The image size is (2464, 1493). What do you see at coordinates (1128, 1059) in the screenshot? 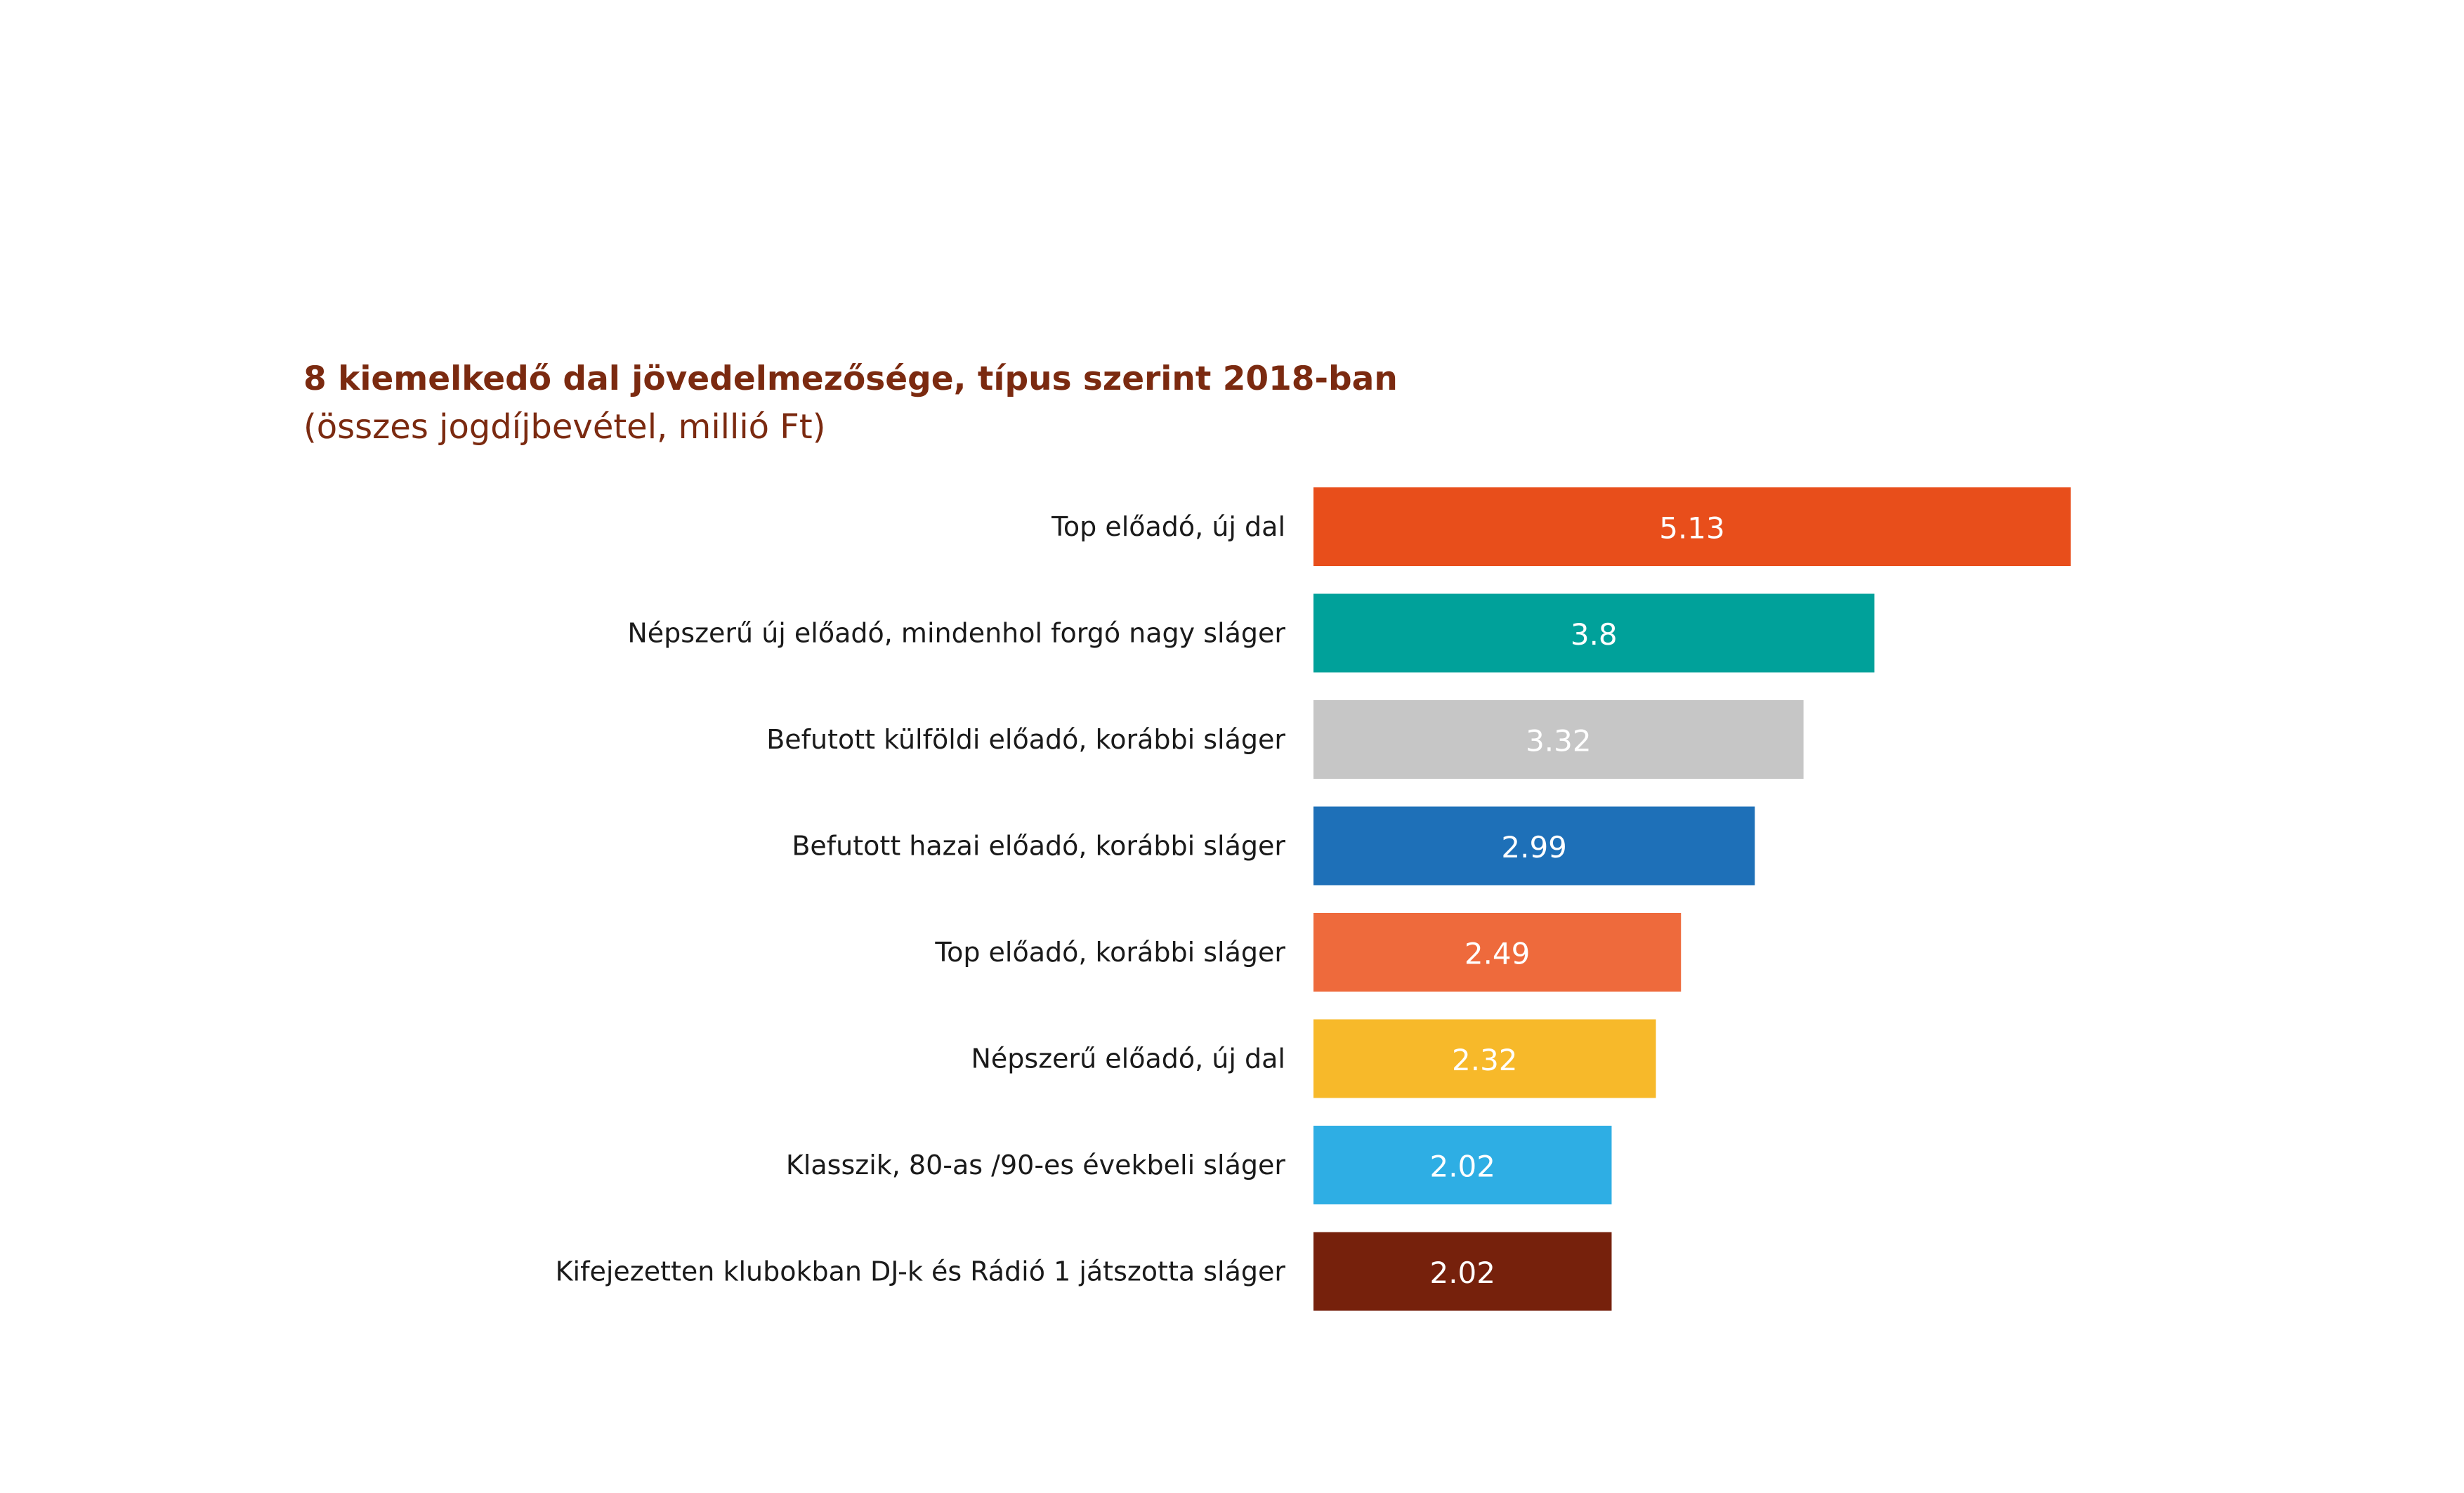
I see `category-label-6: Népszerű előadó, új dal` at bounding box center [1128, 1059].